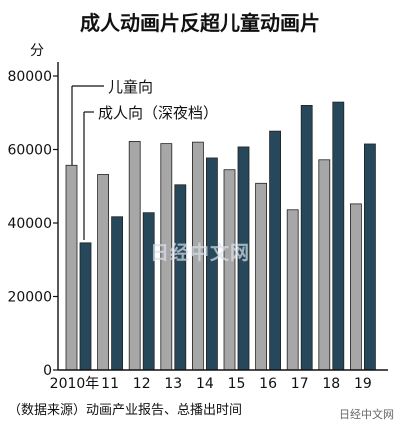  What do you see at coordinates (37, 51) in the screenshot?
I see `y-axis-label: 分` at bounding box center [37, 51].